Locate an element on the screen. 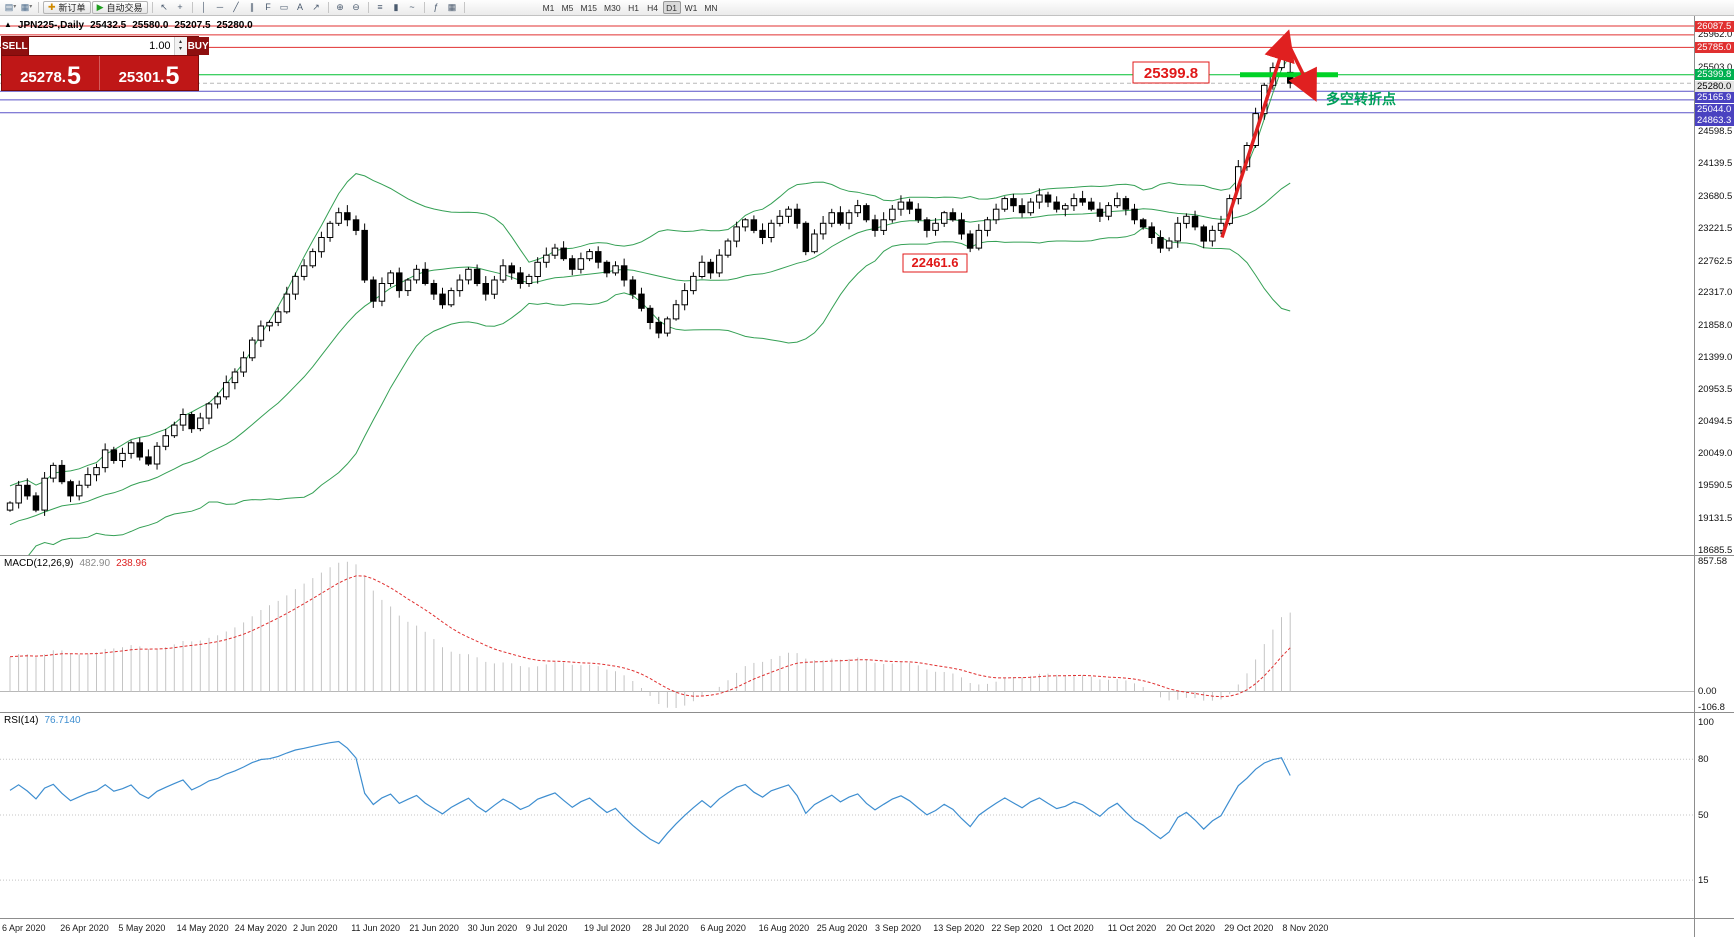  macd-name: MACD(12,26,9) is located at coordinates (39, 563).